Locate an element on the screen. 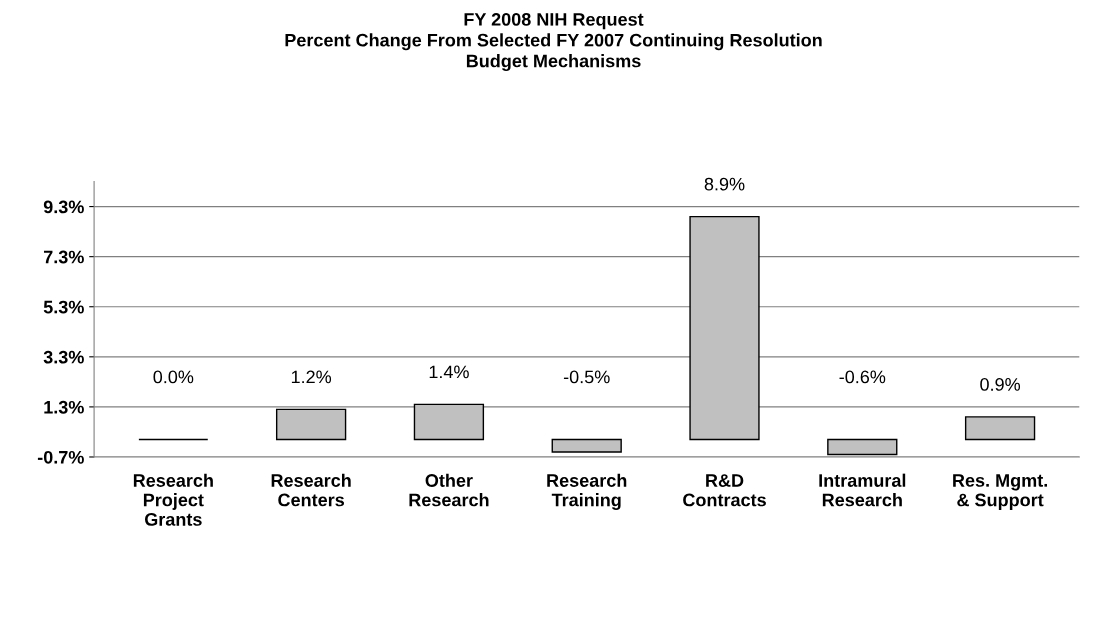  x-tick-label: Research Project Grants is located at coordinates (173, 499).